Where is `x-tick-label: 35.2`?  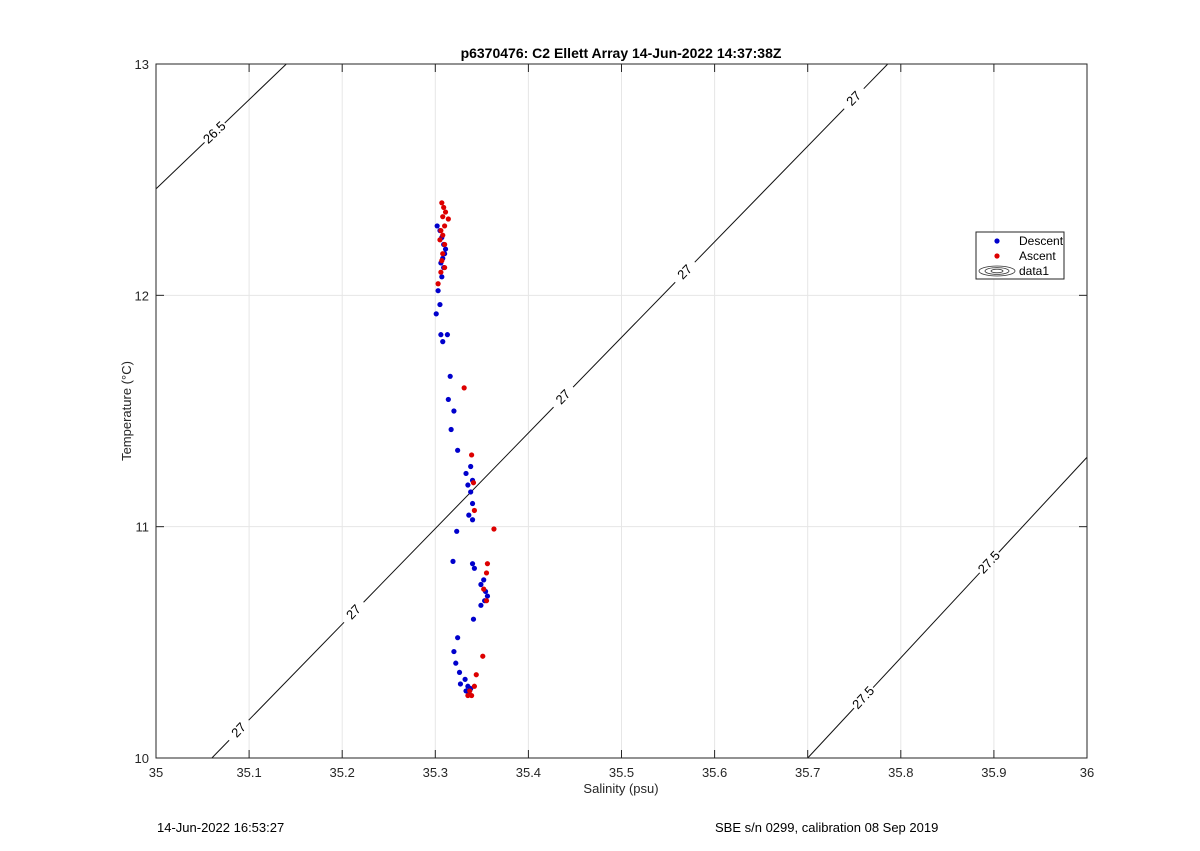 x-tick-label: 35.2 is located at coordinates (342, 772).